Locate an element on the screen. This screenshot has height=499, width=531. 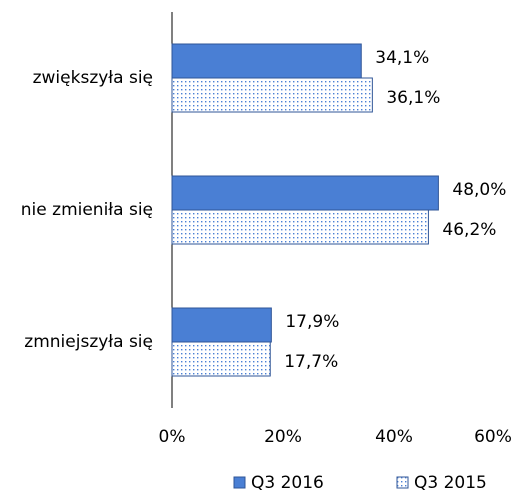
value-label: 17,9% is located at coordinates (312, 322).